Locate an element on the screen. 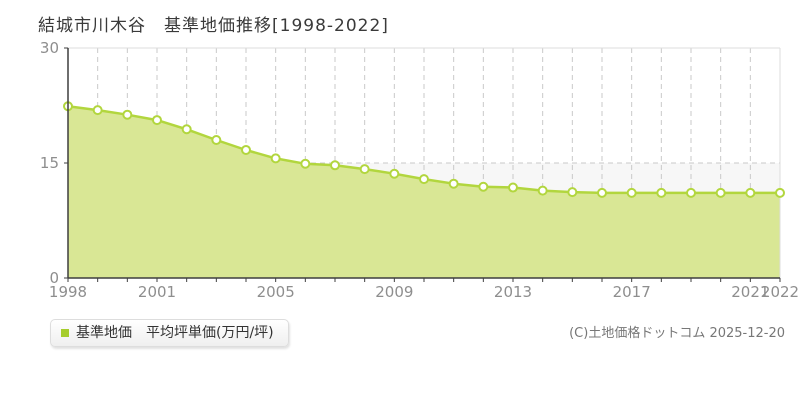 The image size is (800, 400). data-point-2014 is located at coordinates (542, 190).